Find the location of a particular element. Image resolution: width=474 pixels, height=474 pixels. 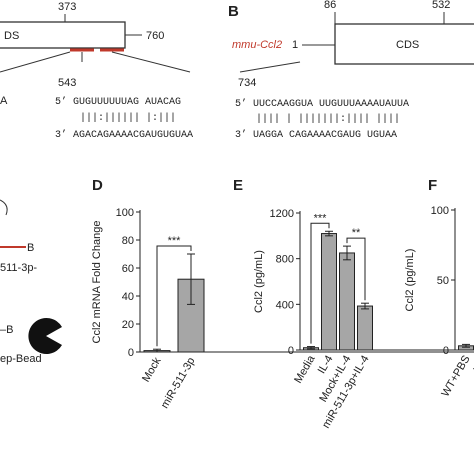

seq: 3’ AGACAGAAAACGAUGUGUAA is located at coordinates (124, 135).